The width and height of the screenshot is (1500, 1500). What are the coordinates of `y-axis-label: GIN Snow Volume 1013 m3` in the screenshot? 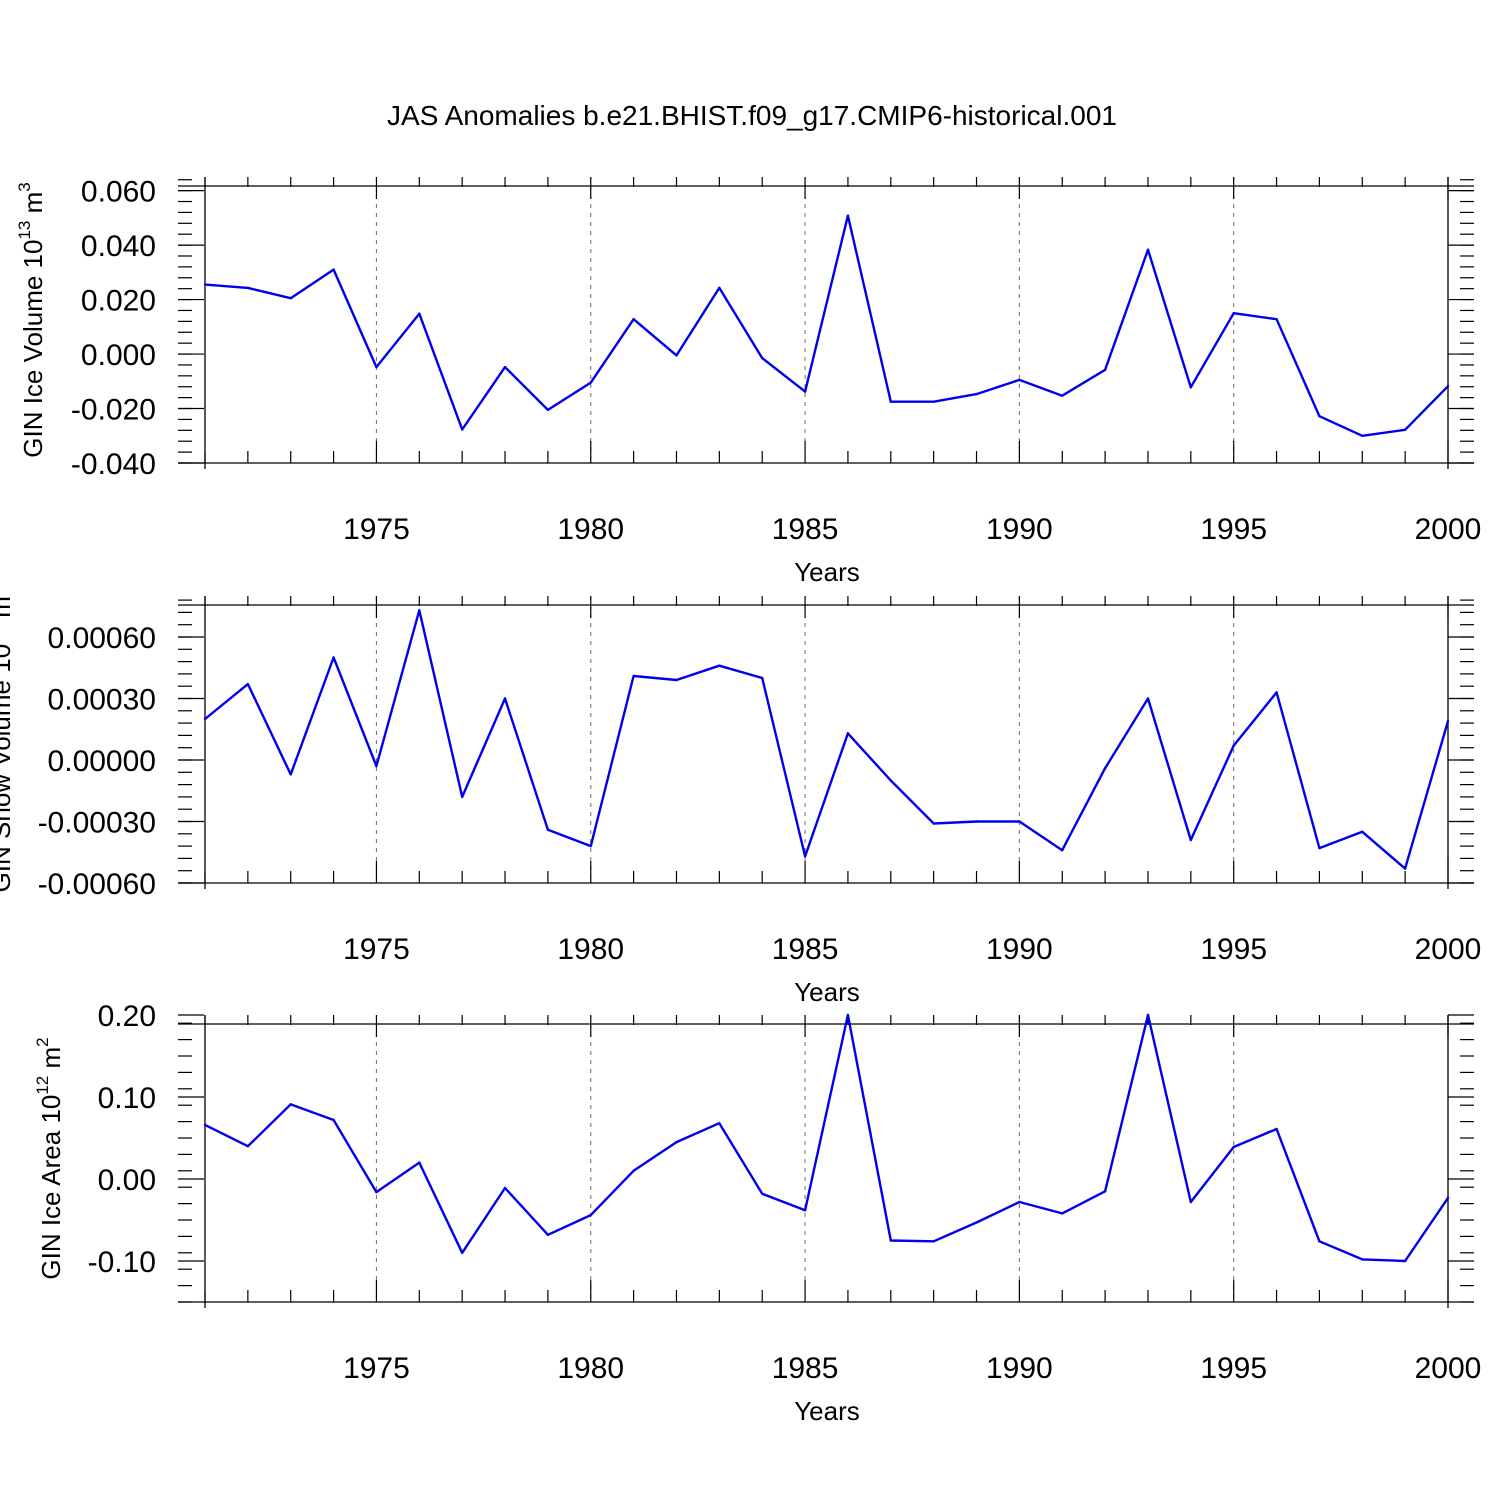 It's located at (8, 740).